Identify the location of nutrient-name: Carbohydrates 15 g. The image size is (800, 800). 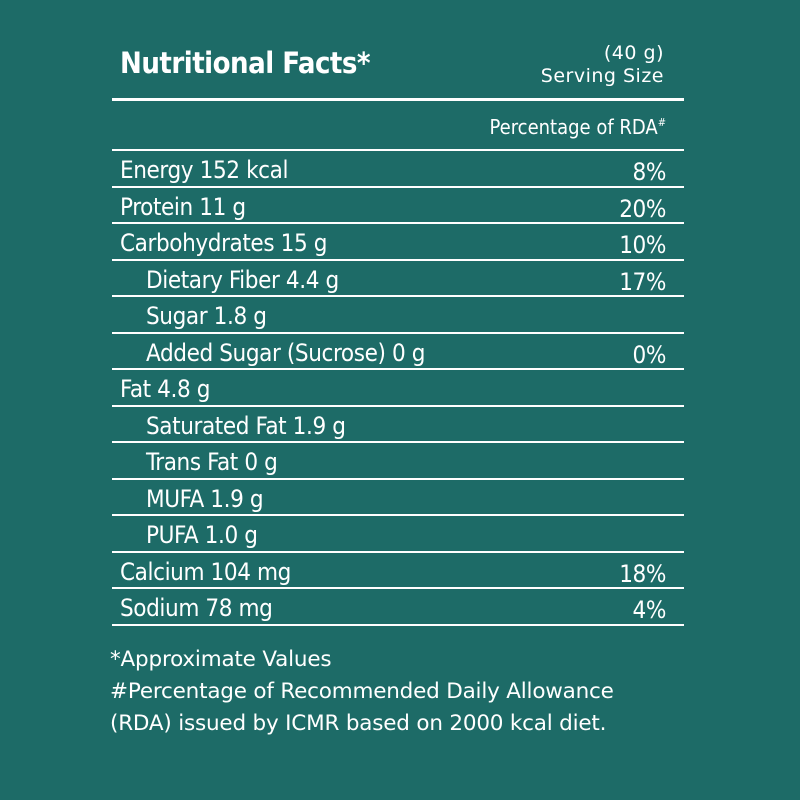
(224, 243).